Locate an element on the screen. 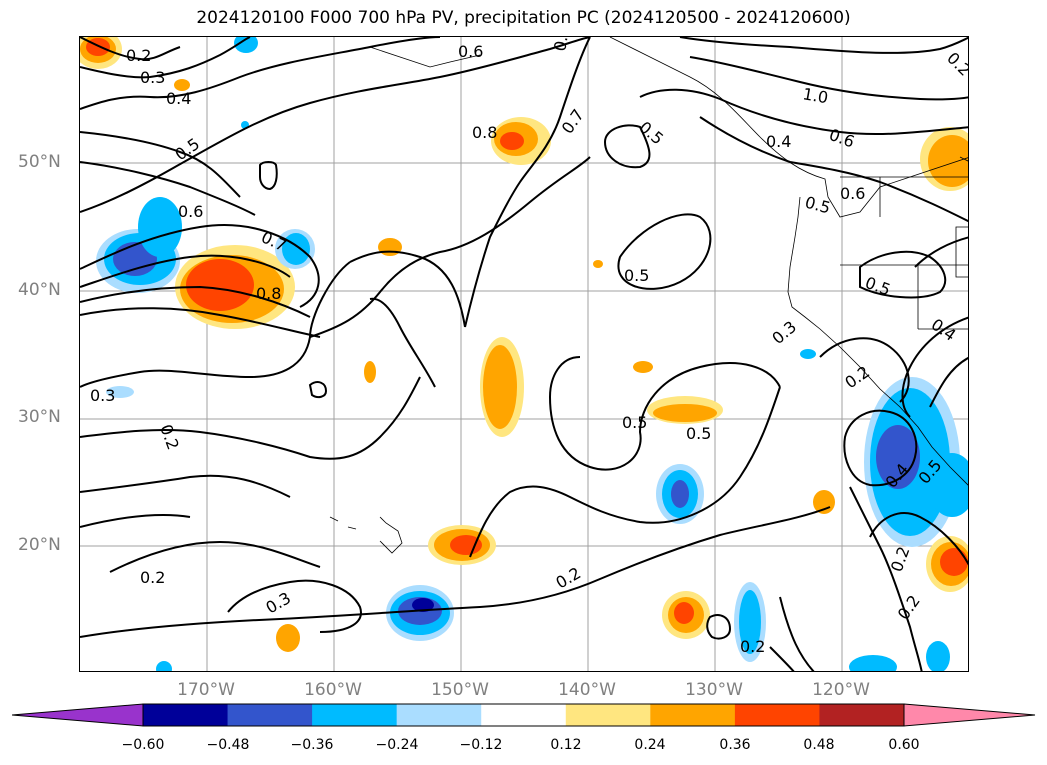  colorbar-tick: −0.12 is located at coordinates (481, 745).